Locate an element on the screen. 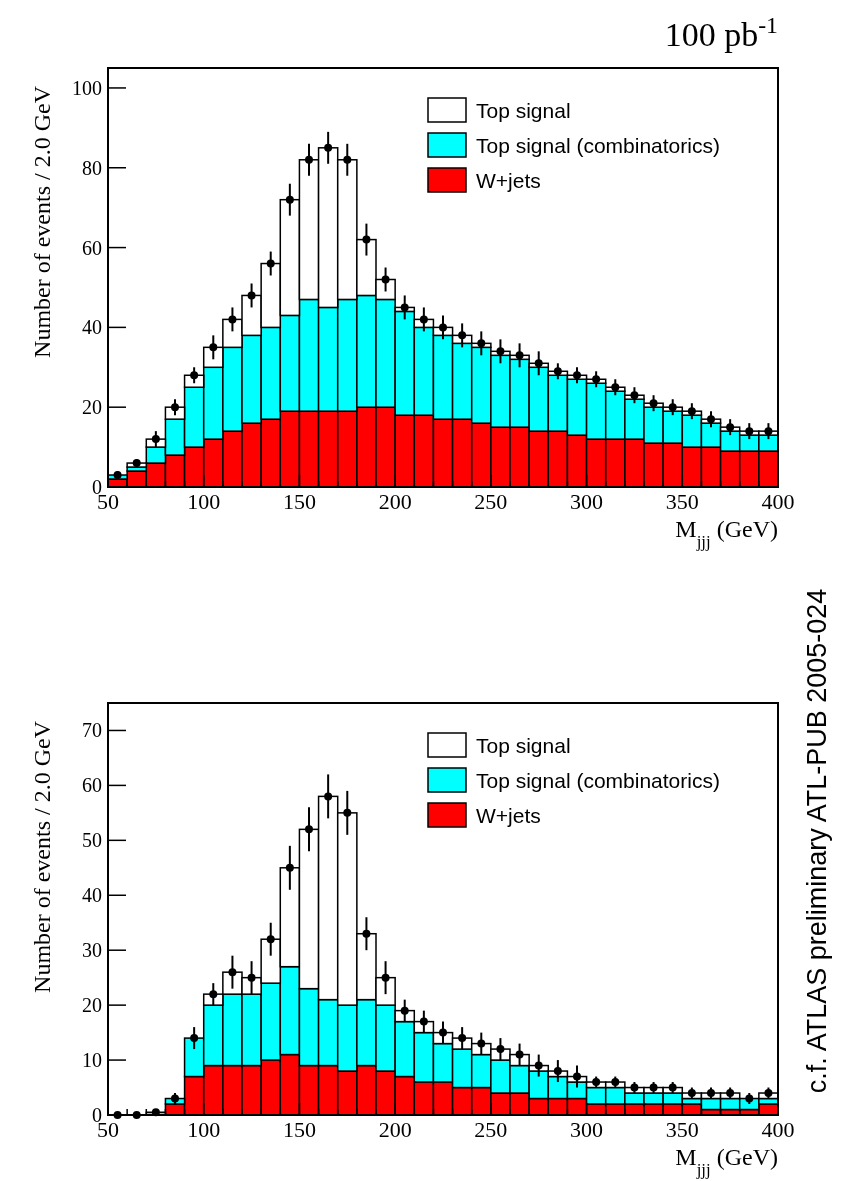 This screenshot has width=850, height=1181. y-tick-label: 30 is located at coordinates (92, 950).